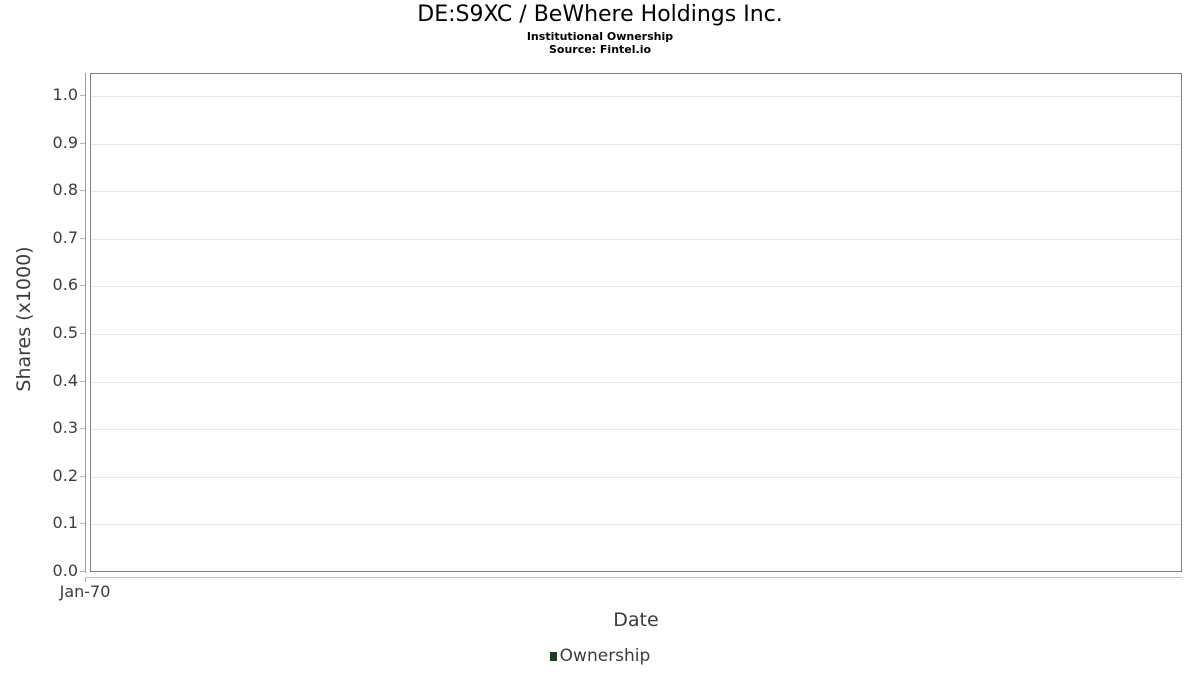  I want to click on gridline-y-1.0, so click(636, 96).